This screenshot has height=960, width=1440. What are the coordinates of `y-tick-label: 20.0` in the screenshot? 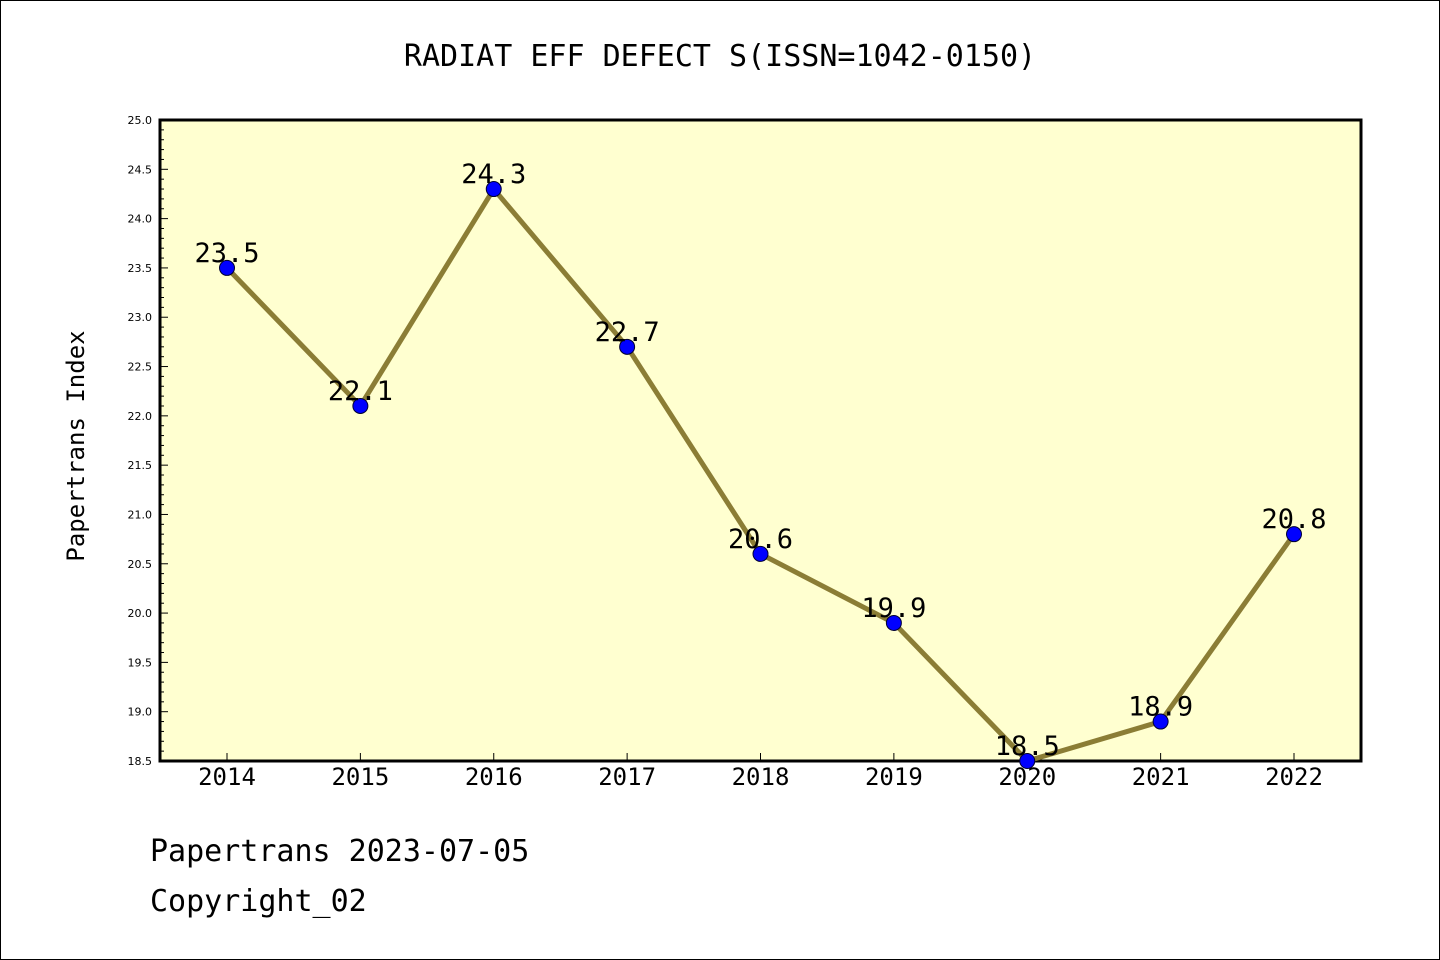 It's located at (140, 613).